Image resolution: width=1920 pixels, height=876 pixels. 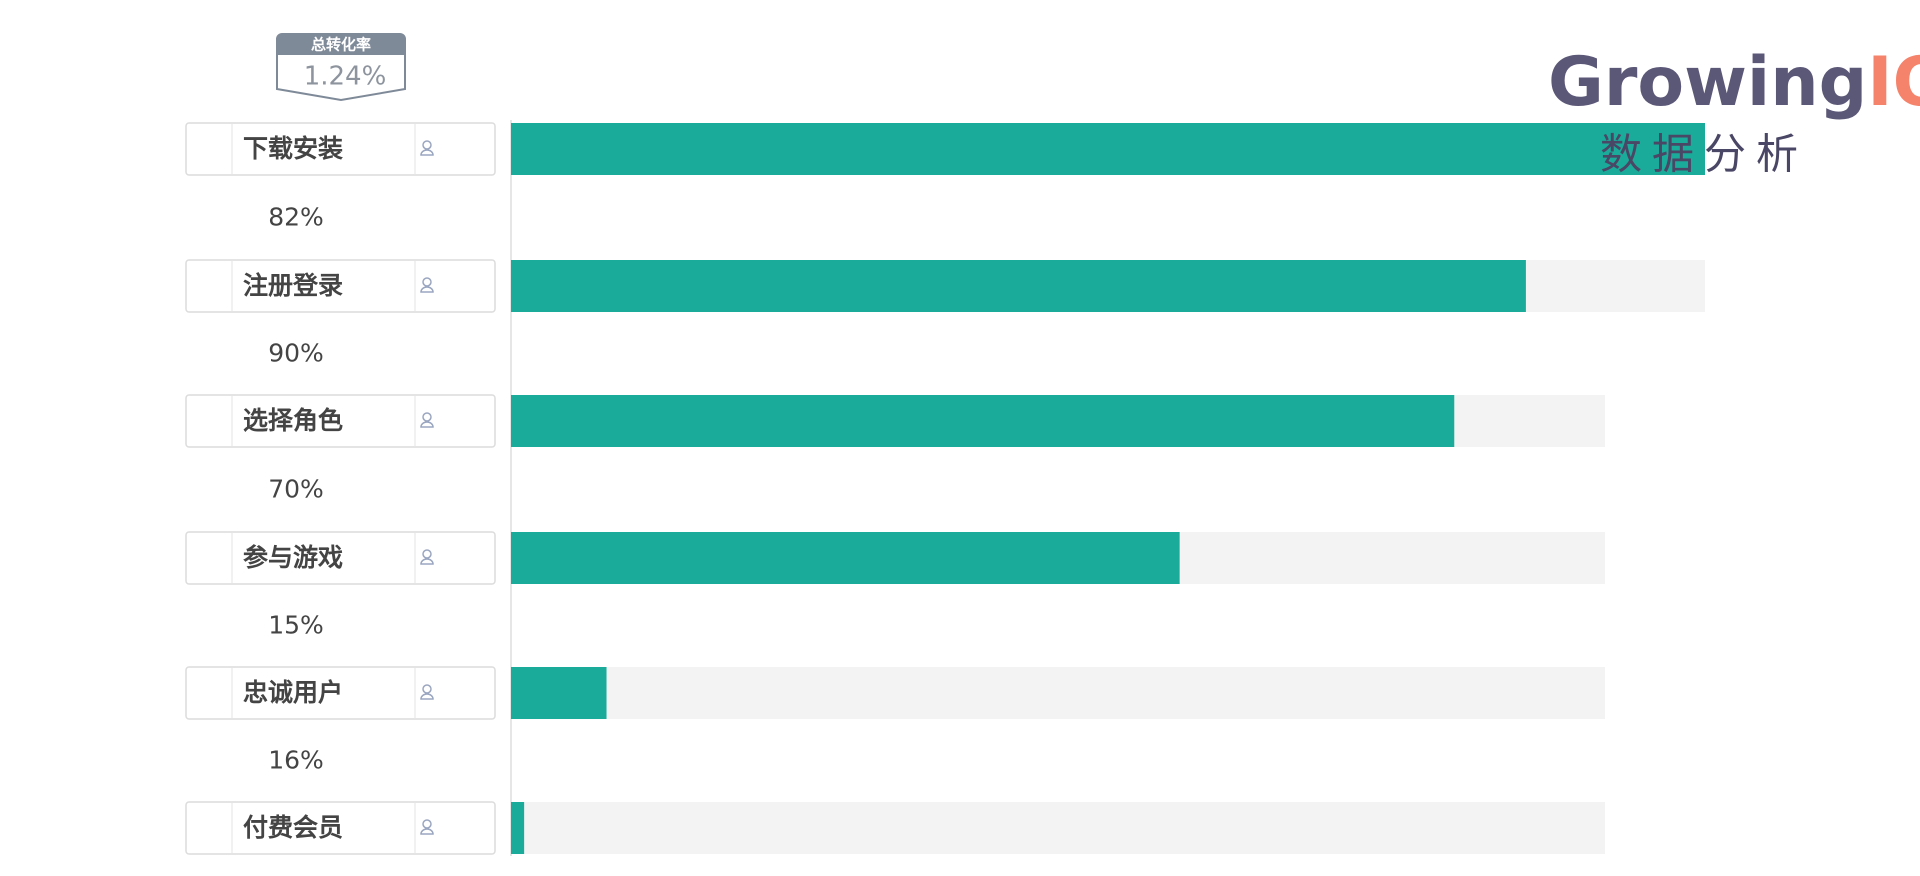 I want to click on logo-tagline: 数据分析, so click(x=1704, y=154).